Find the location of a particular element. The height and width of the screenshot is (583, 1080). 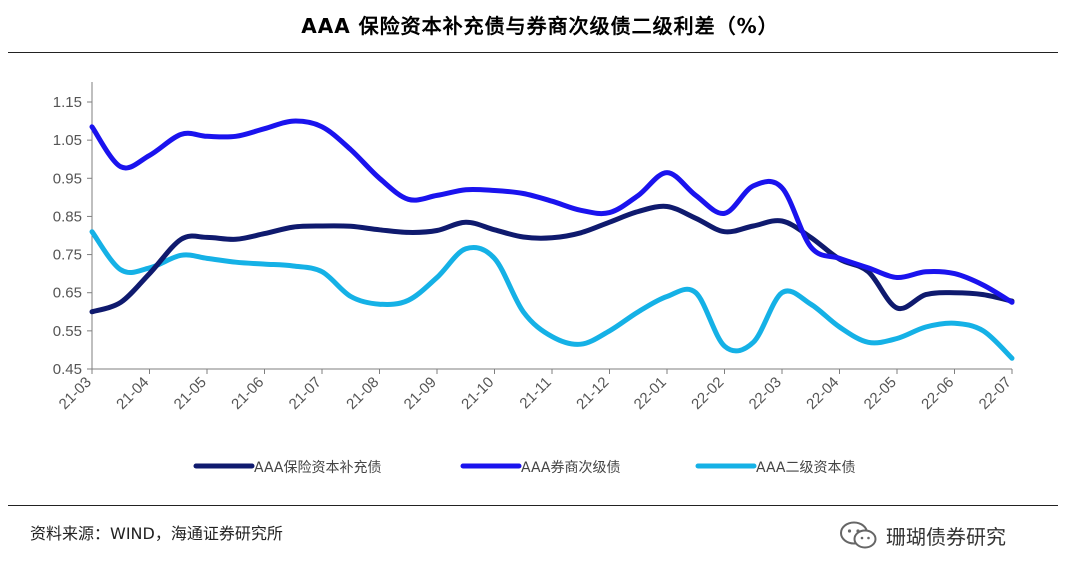

x-tick-label: 21-03 is located at coordinates (75, 393).